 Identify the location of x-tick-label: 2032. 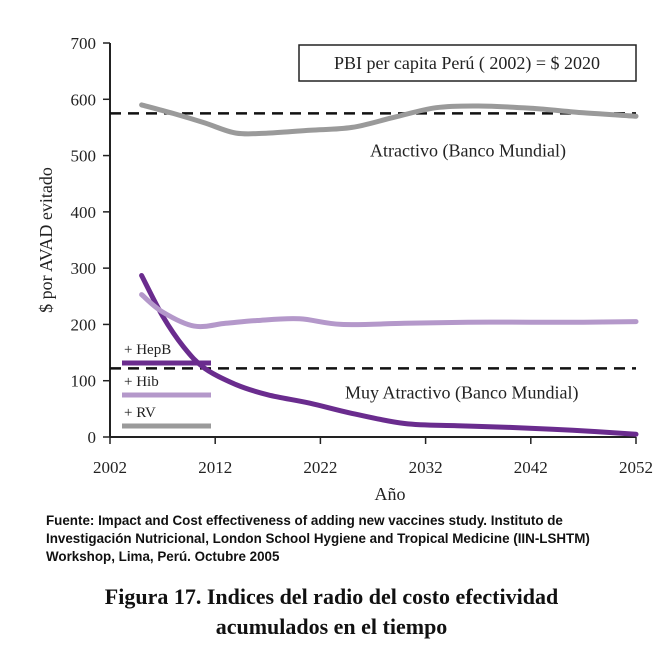
(426, 467).